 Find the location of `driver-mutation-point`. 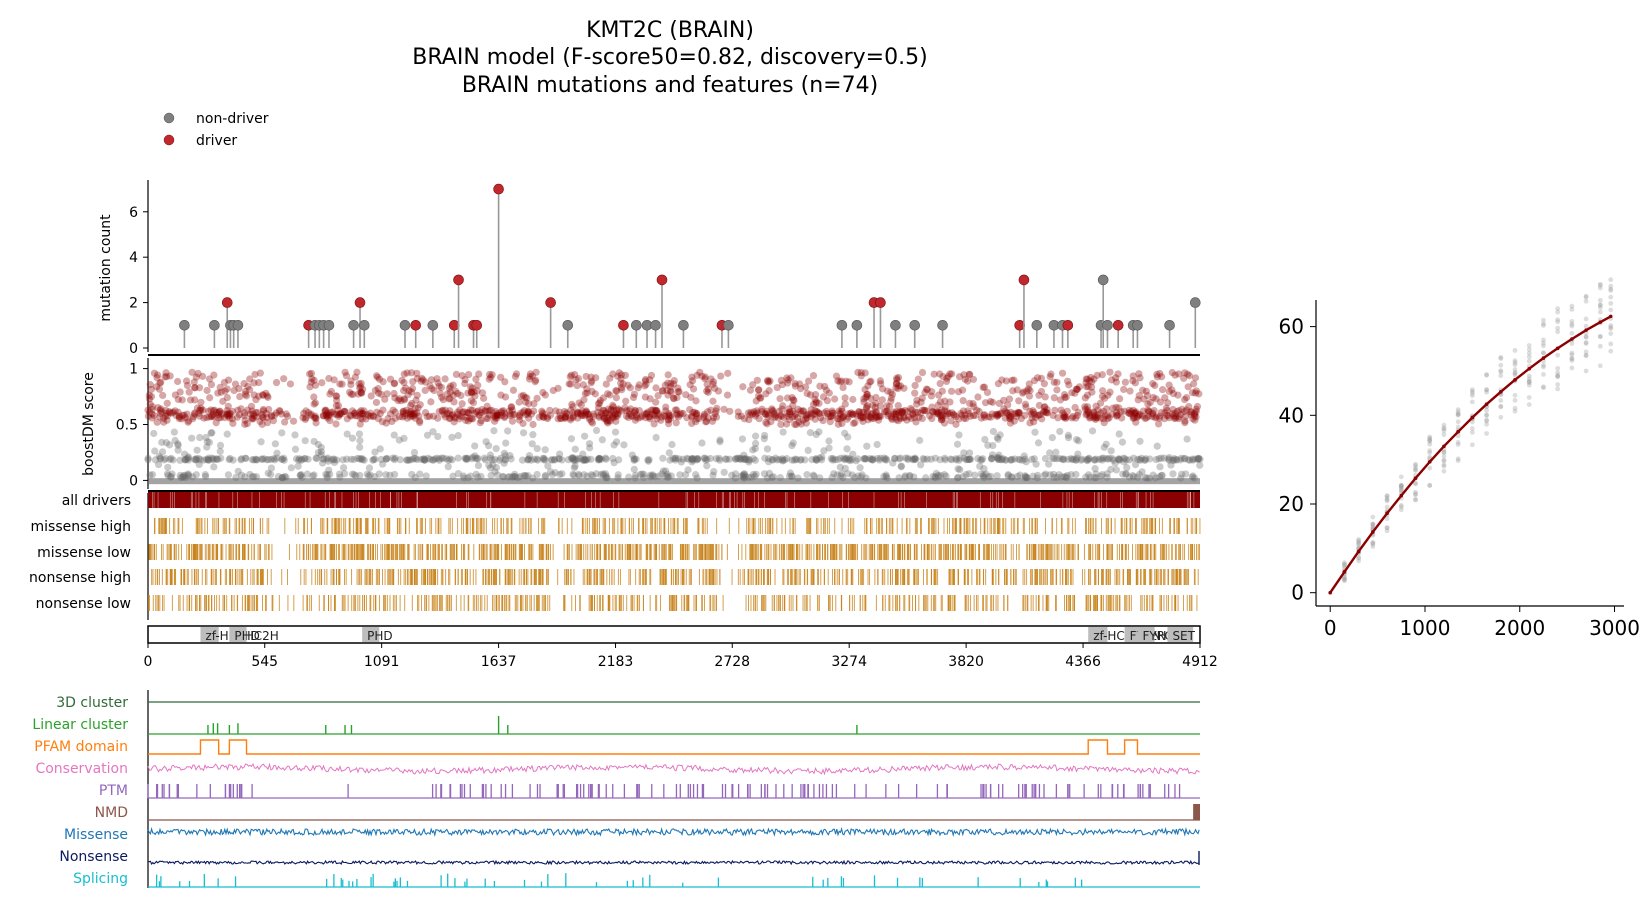

driver-mutation-point is located at coordinates (1118, 325).